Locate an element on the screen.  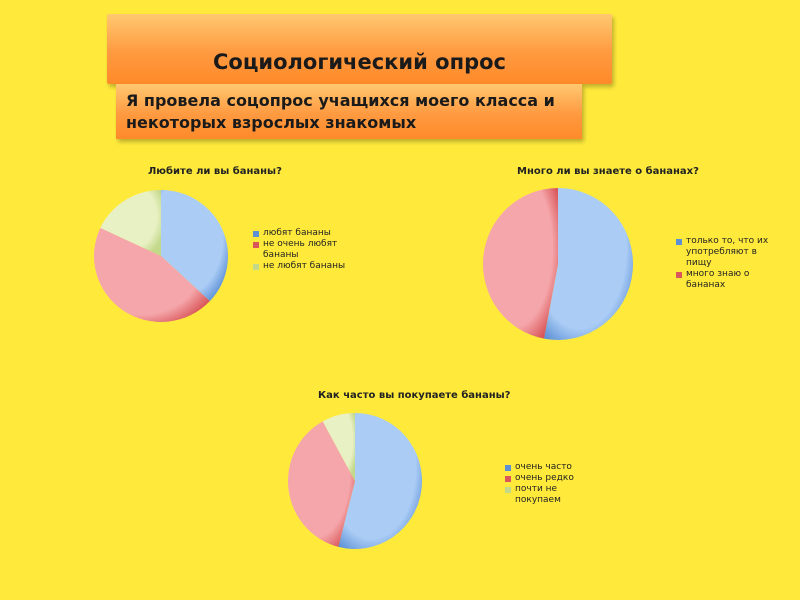
chart-2-legend-item-1: только то, что их употребляют в пищу is located at coordinates (726, 252).